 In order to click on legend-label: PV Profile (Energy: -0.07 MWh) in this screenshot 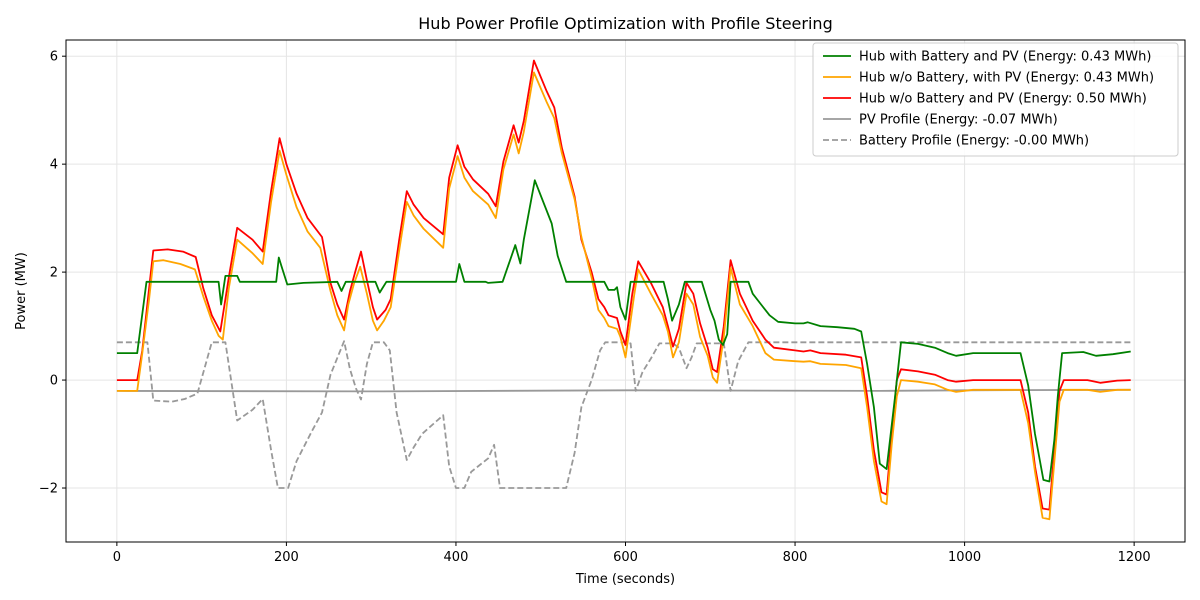, I will do `click(958, 120)`.